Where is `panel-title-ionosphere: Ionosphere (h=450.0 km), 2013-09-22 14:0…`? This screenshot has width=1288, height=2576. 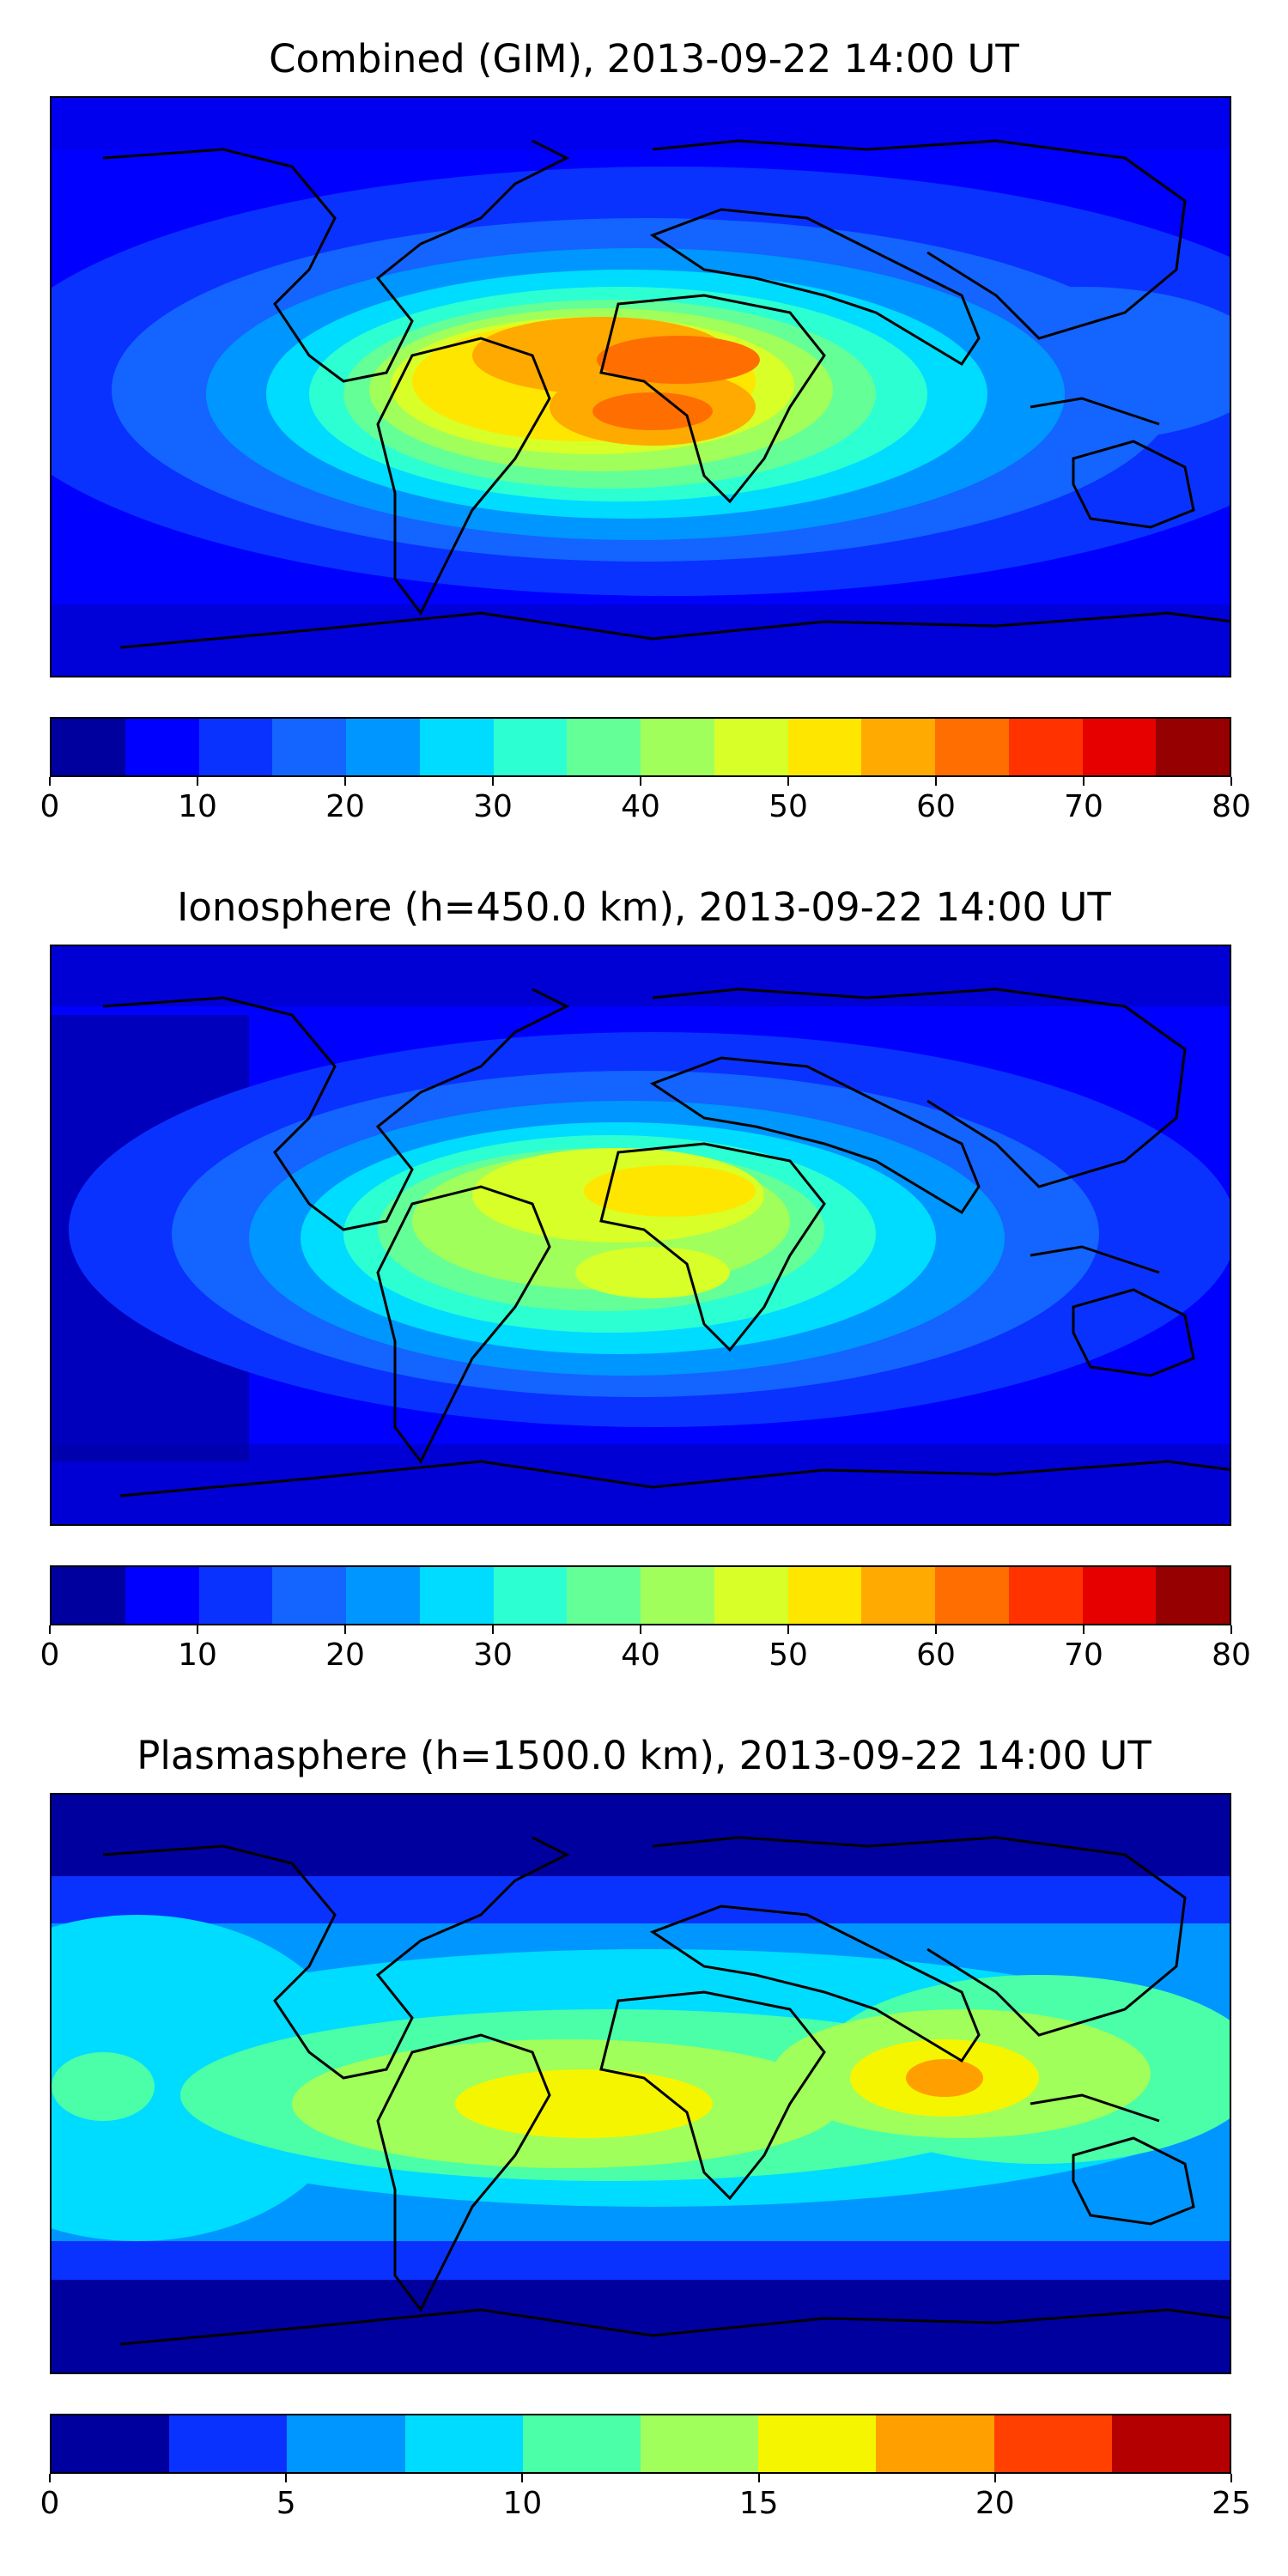 panel-title-ionosphere: Ionosphere (h=450.0 km), 2013-09-22 14:0… is located at coordinates (644, 907).